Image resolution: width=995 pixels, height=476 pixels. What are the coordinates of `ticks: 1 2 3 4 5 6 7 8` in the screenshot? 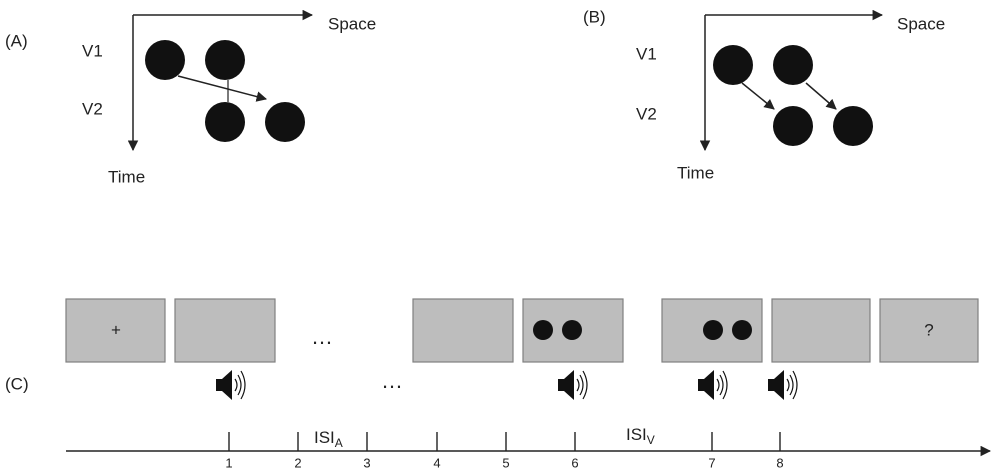 It's located at (504, 451).